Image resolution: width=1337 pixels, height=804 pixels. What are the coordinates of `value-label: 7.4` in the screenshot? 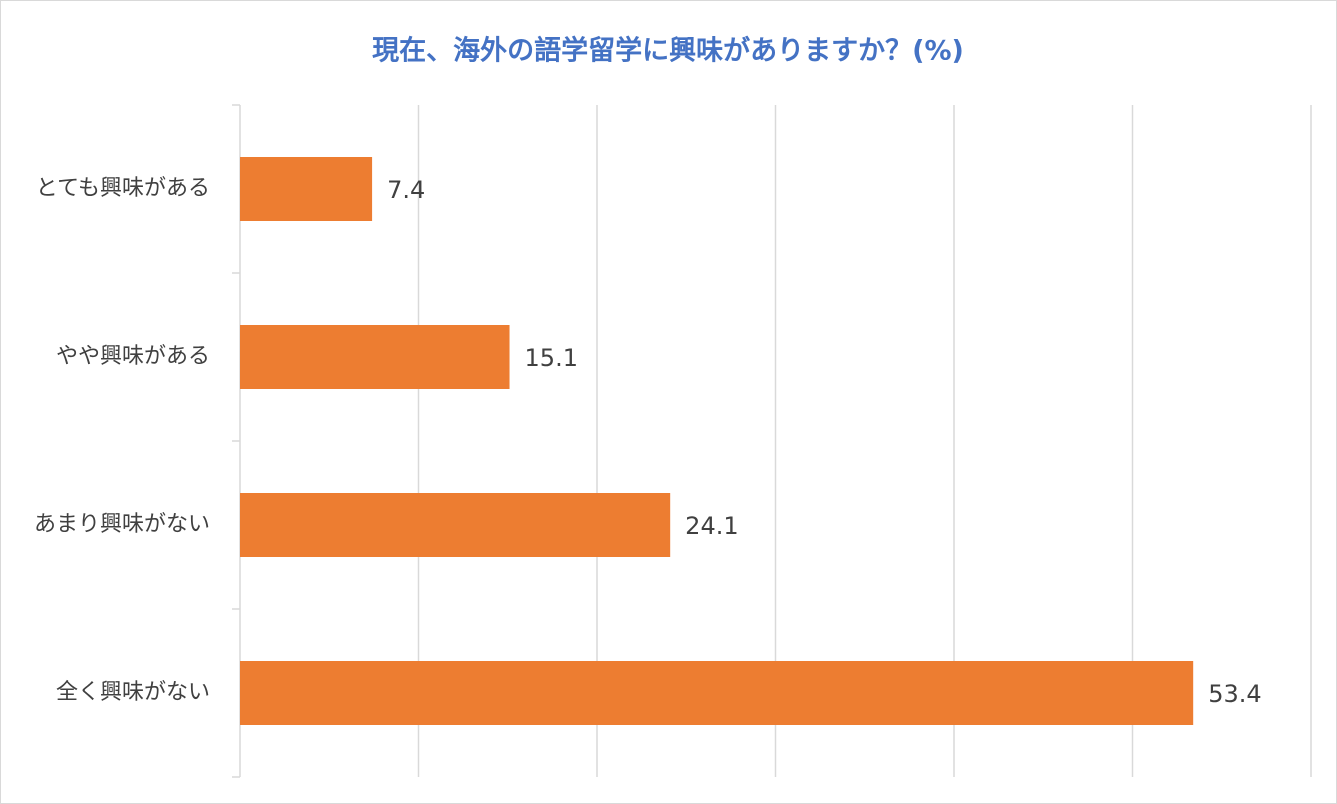 It's located at (406, 190).